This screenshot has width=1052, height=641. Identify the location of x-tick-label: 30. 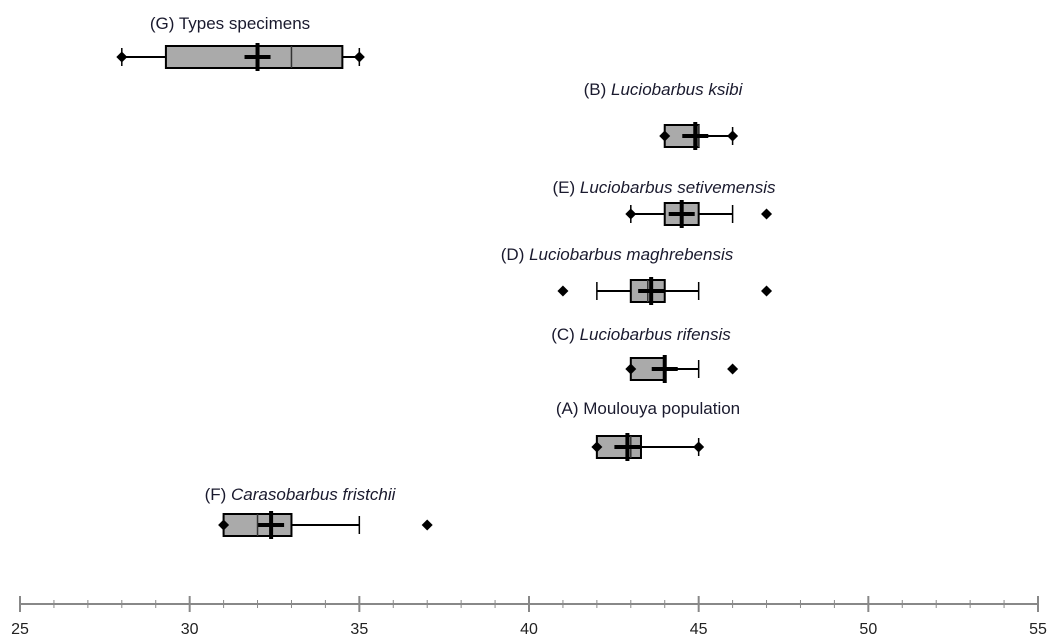
(190, 629).